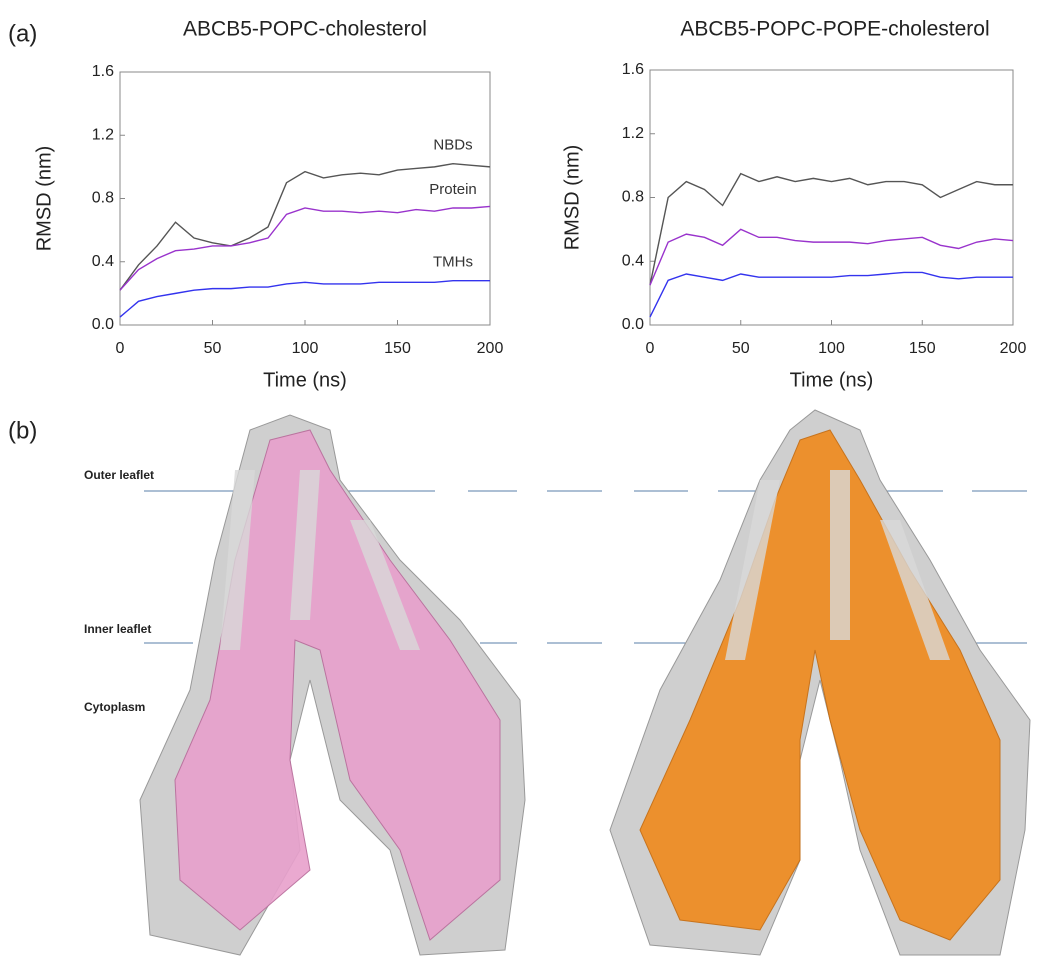 The width and height of the screenshot is (1046, 968). Describe the element at coordinates (305, 29) in the screenshot. I see `chart-title: ABCB5-POPC-cholesterol` at that location.